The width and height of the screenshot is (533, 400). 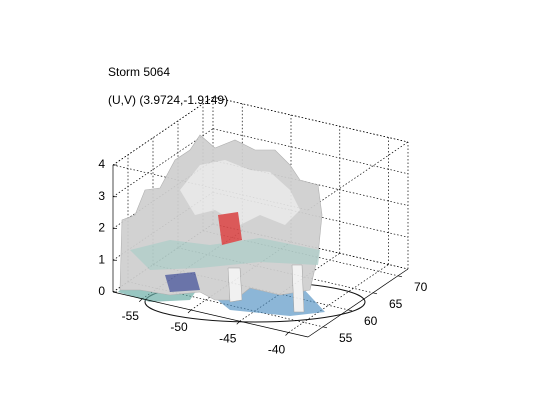 I want to click on chart-title: Storm 5064, so click(x=139, y=72).